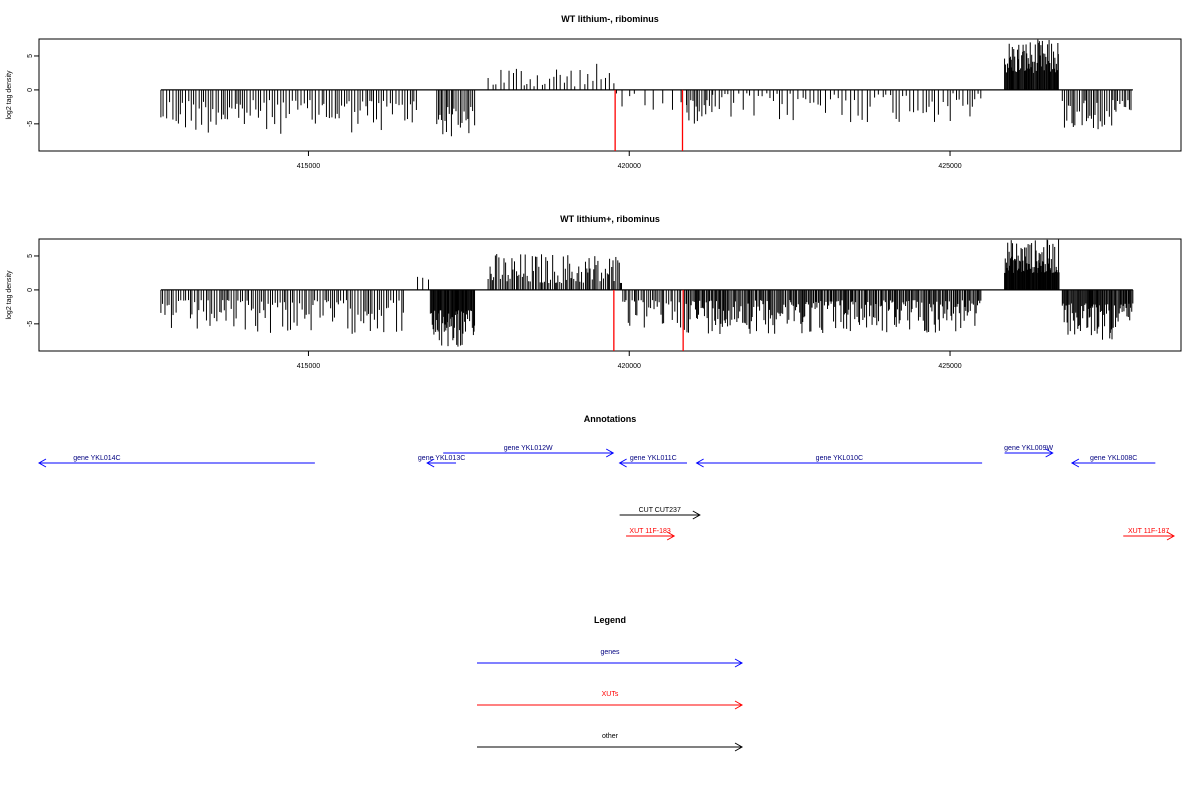  I want to click on annotations-title: Annotations, so click(610, 419).